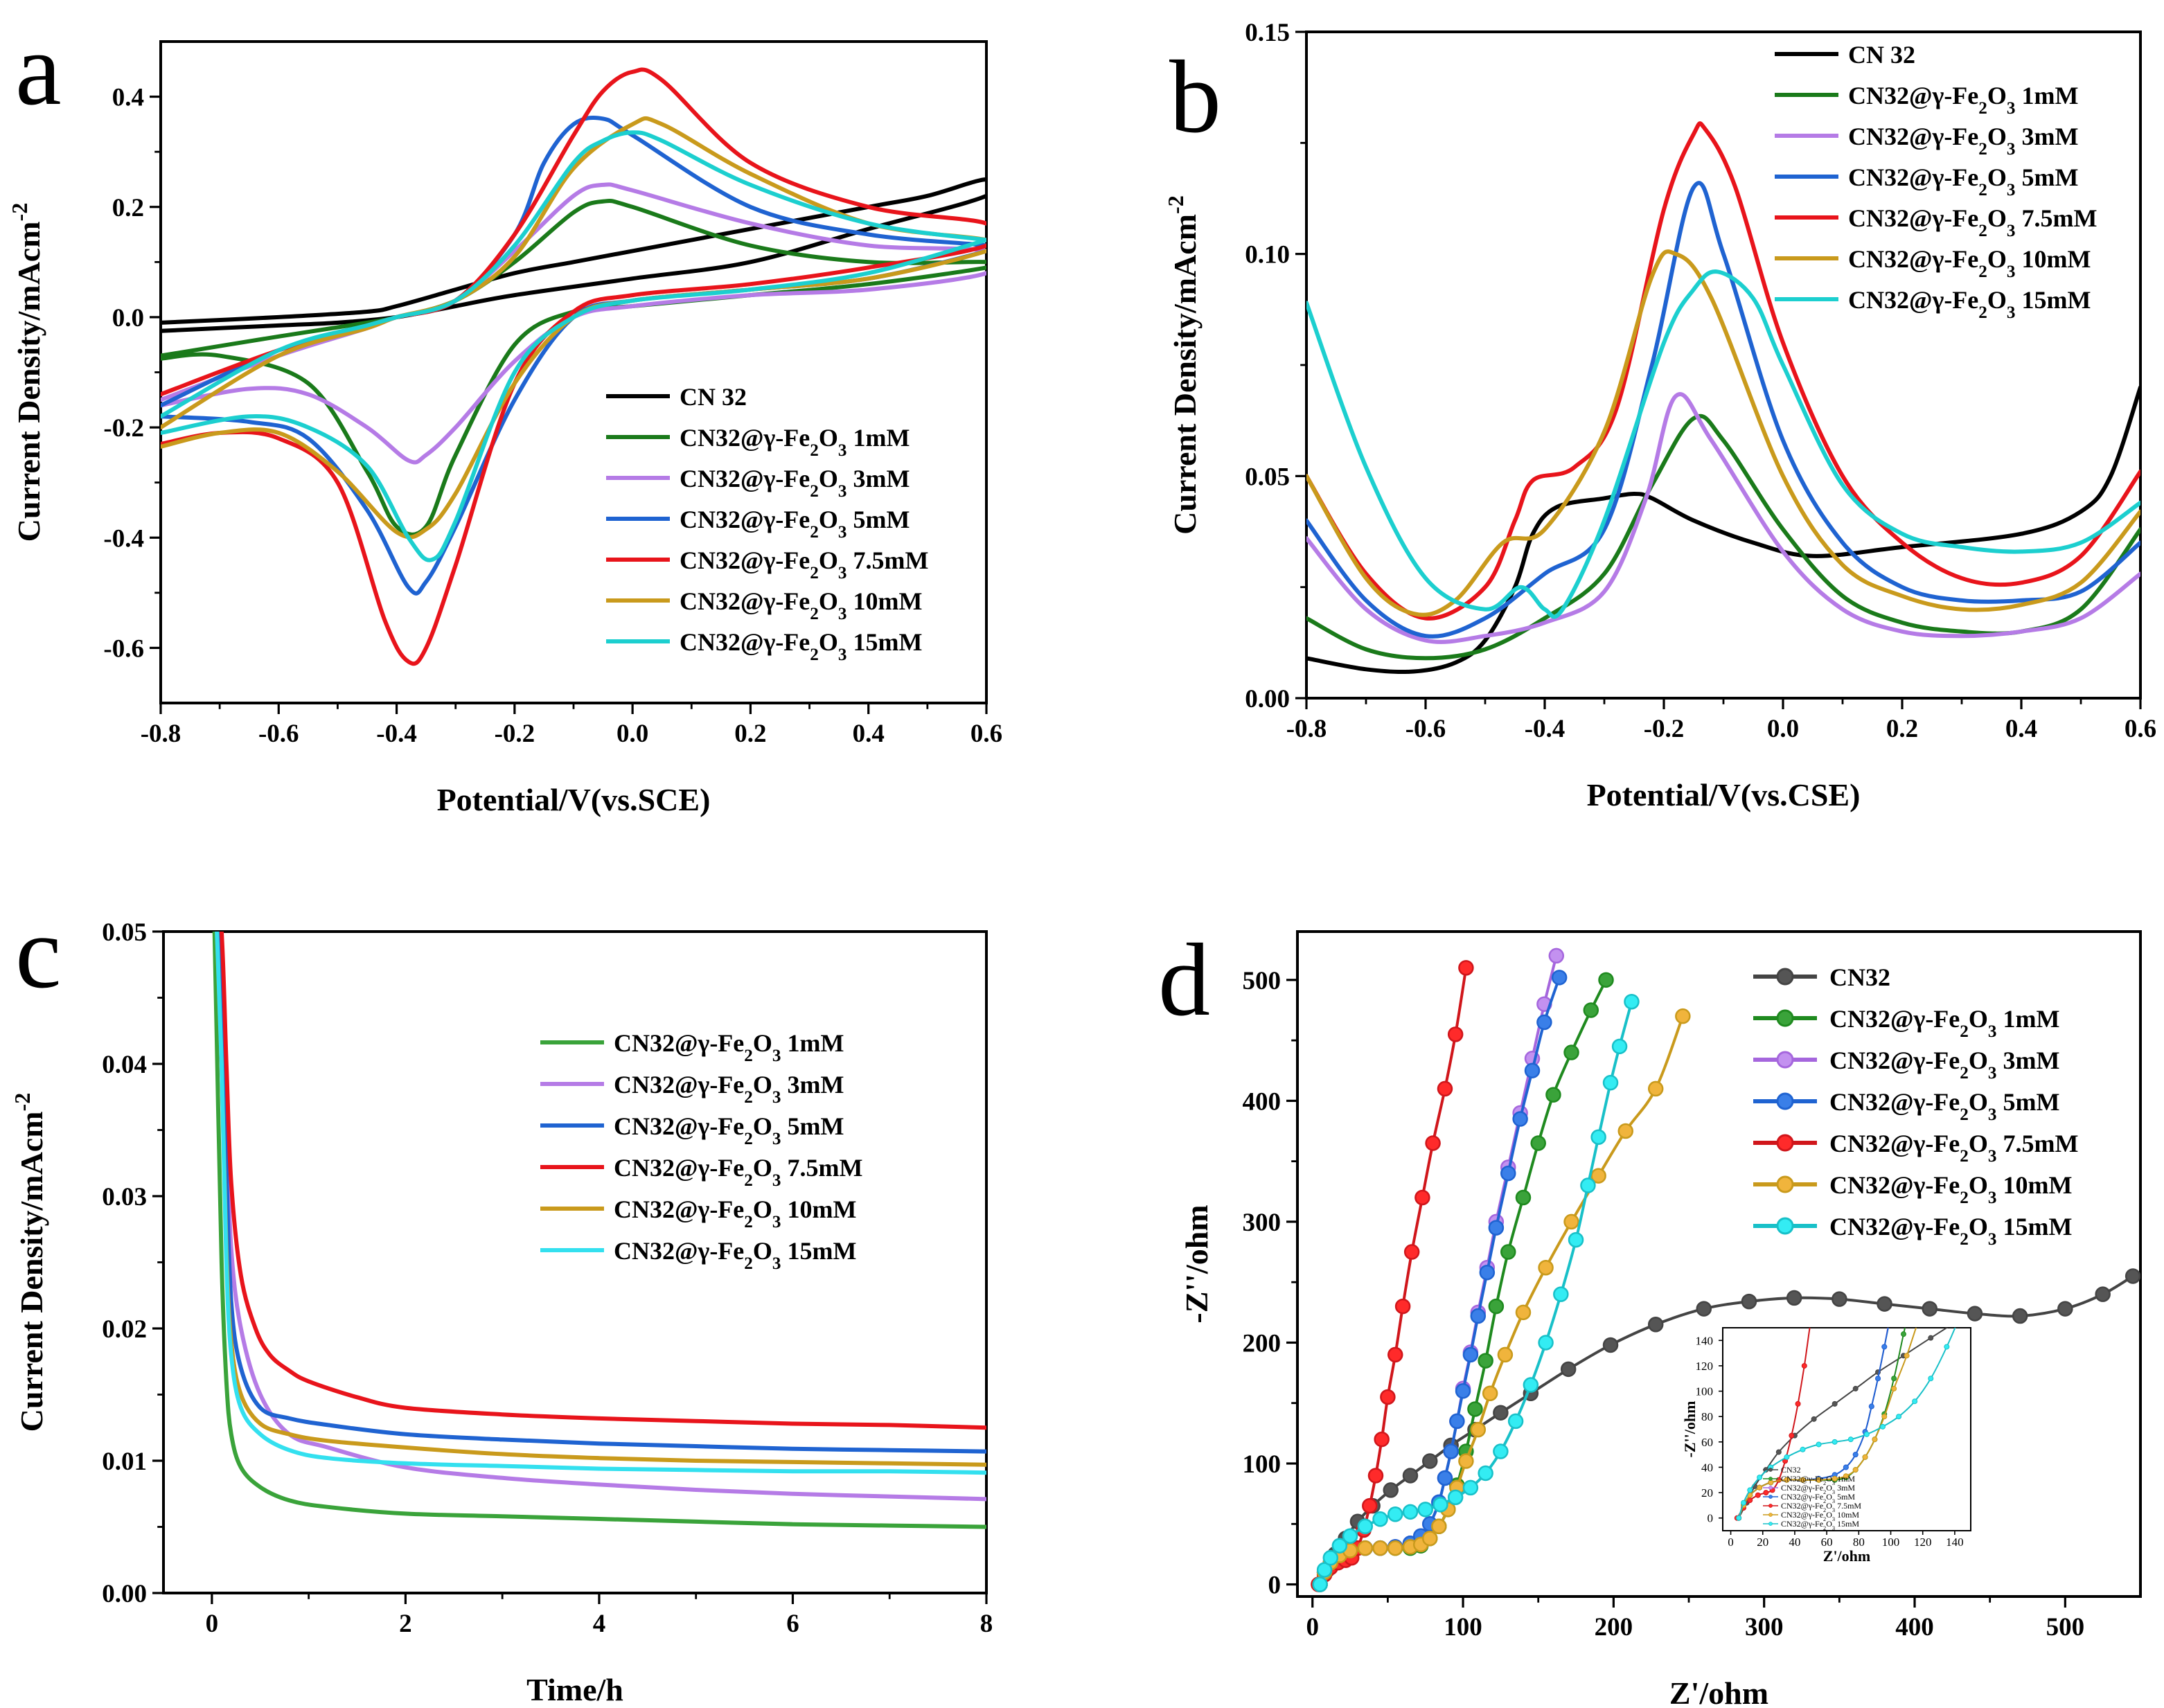  I want to click on x-tick-label: 40, so click(1794, 1542).